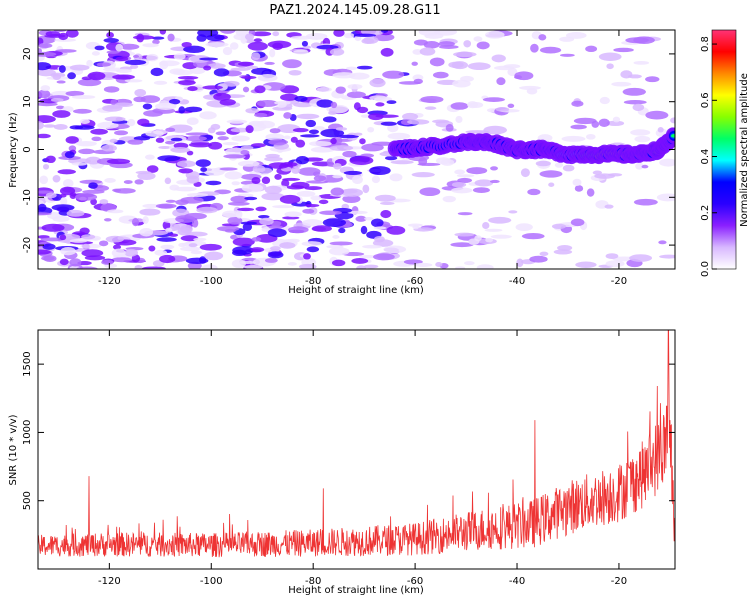 This screenshot has height=600, width=750. Describe the element at coordinates (27, 245) in the screenshot. I see `y-tick-label: -20` at that location.